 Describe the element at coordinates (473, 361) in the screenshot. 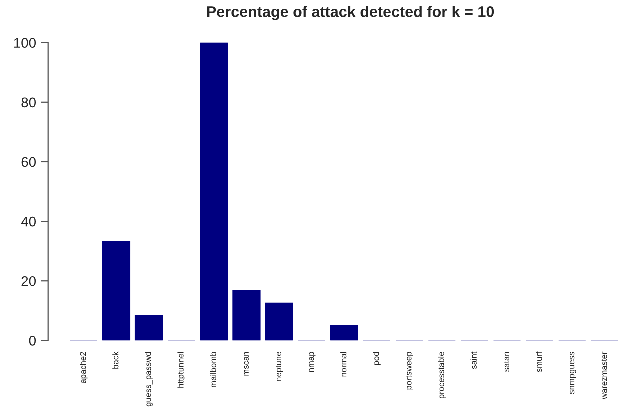

I see `x-tick-label: saint` at that location.